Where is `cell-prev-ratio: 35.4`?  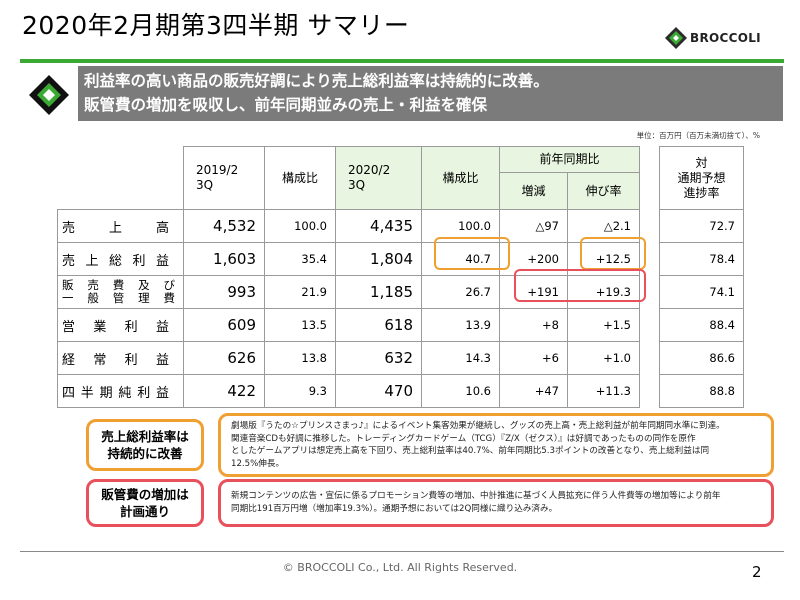 cell-prev-ratio: 35.4 is located at coordinates (300, 259).